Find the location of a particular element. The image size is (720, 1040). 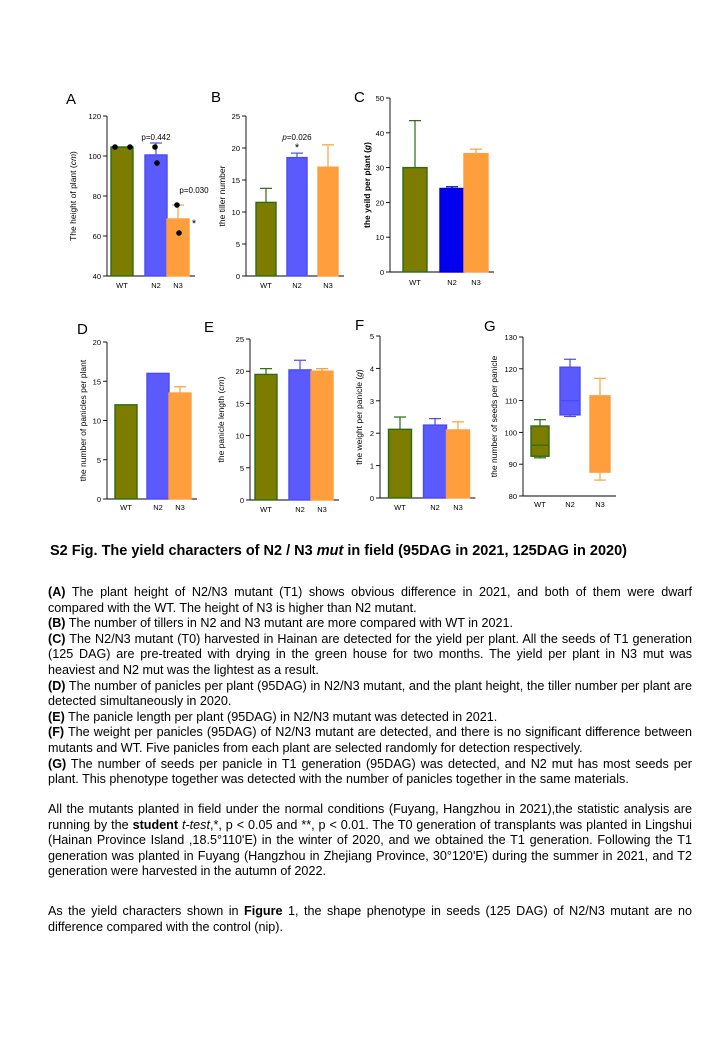

y-tick-label: 50 is located at coordinates (380, 98).